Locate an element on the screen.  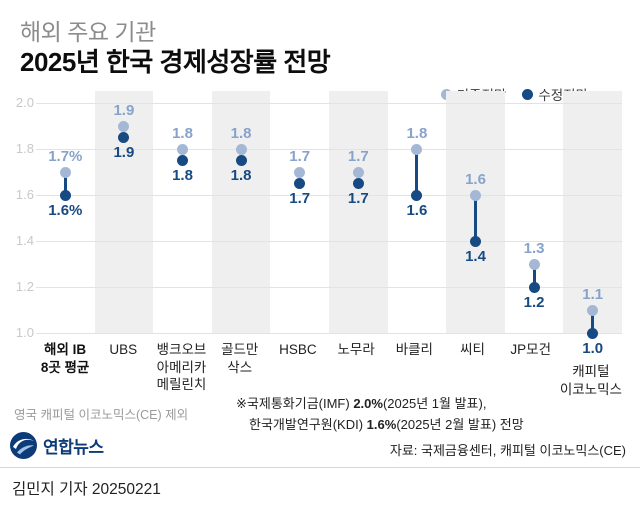
prev-value-label: 1.9 is located at coordinates (124, 111).